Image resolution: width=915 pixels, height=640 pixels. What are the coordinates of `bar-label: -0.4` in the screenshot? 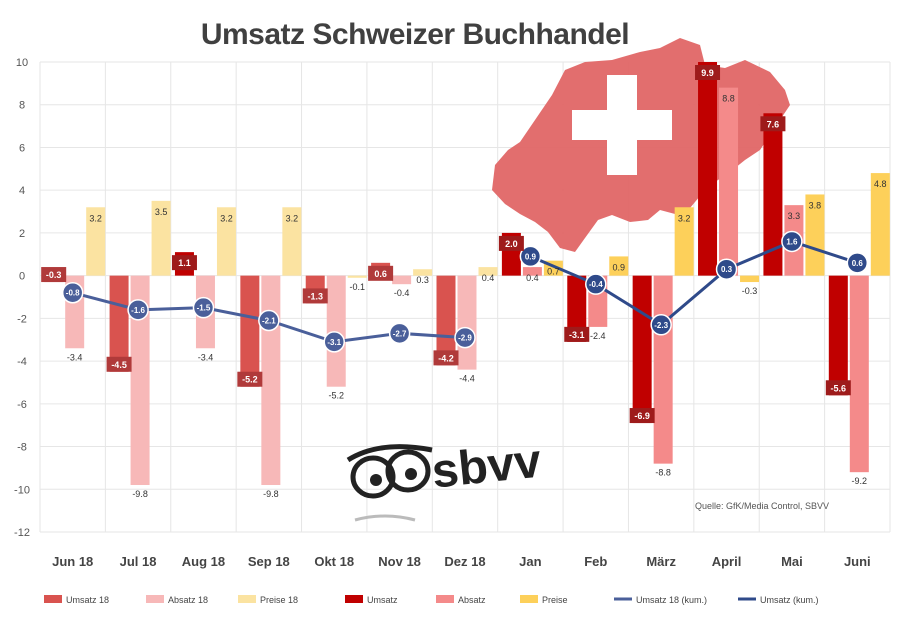 It's located at (402, 293).